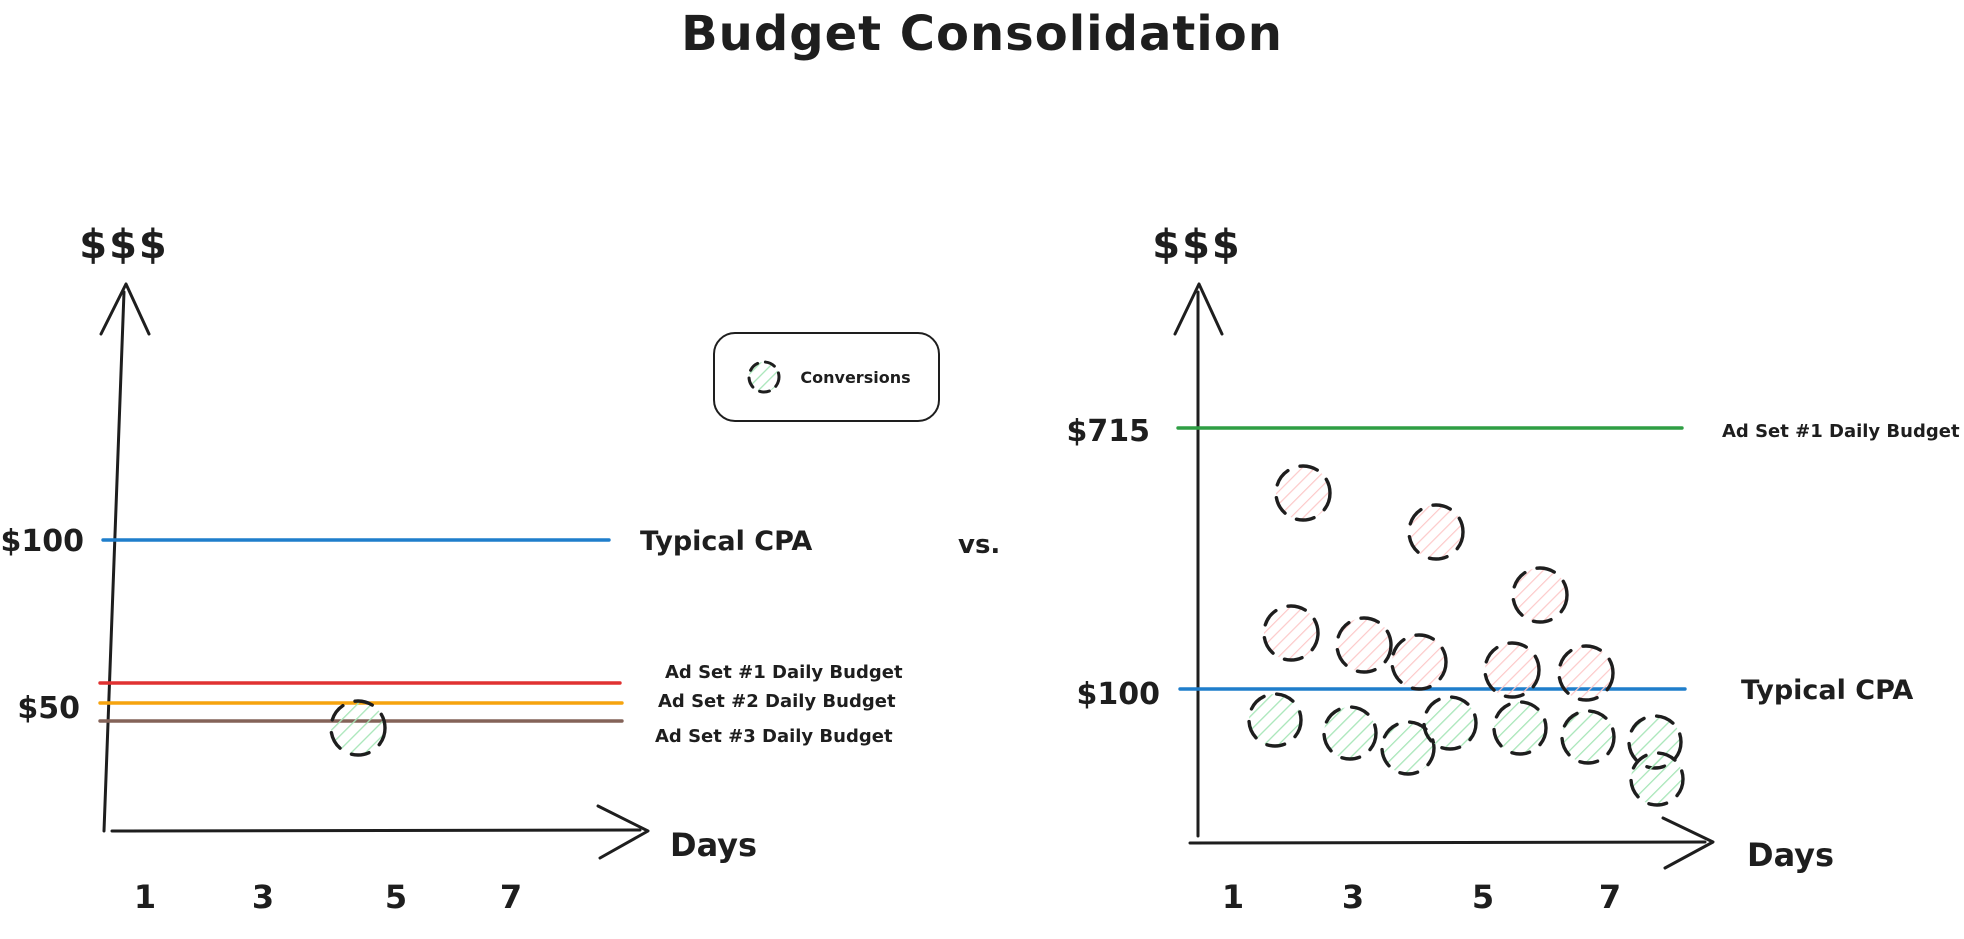  What do you see at coordinates (774, 736) in the screenshot?
I see `line-label: Ad Set #3 Daily Budget` at bounding box center [774, 736].